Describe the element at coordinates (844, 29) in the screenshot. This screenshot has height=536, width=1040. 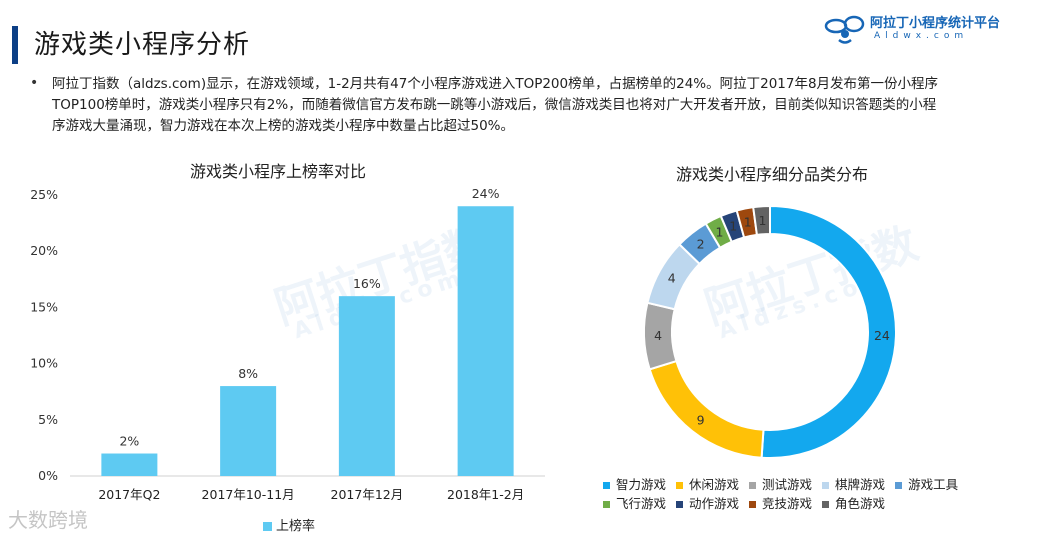
I see `aladdin-logo-icon` at that location.